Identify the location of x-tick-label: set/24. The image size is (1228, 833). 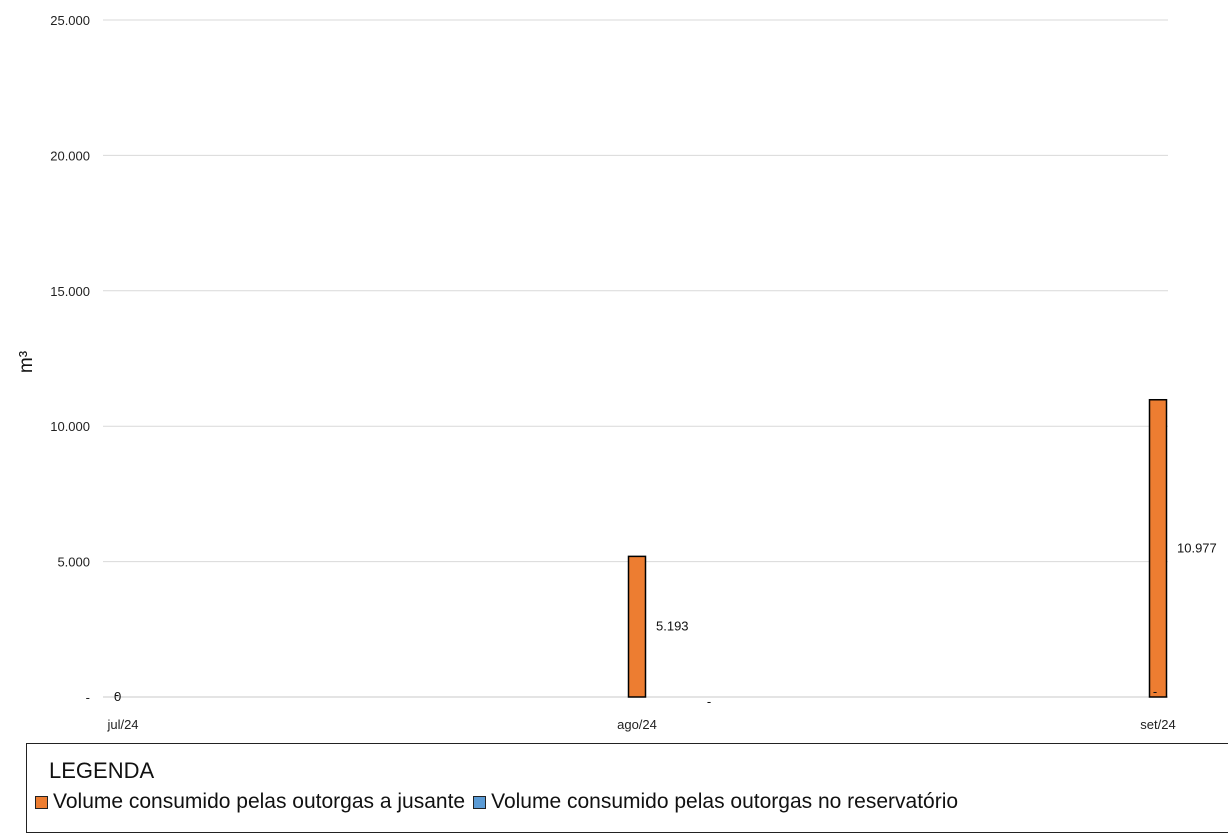
(1157, 724).